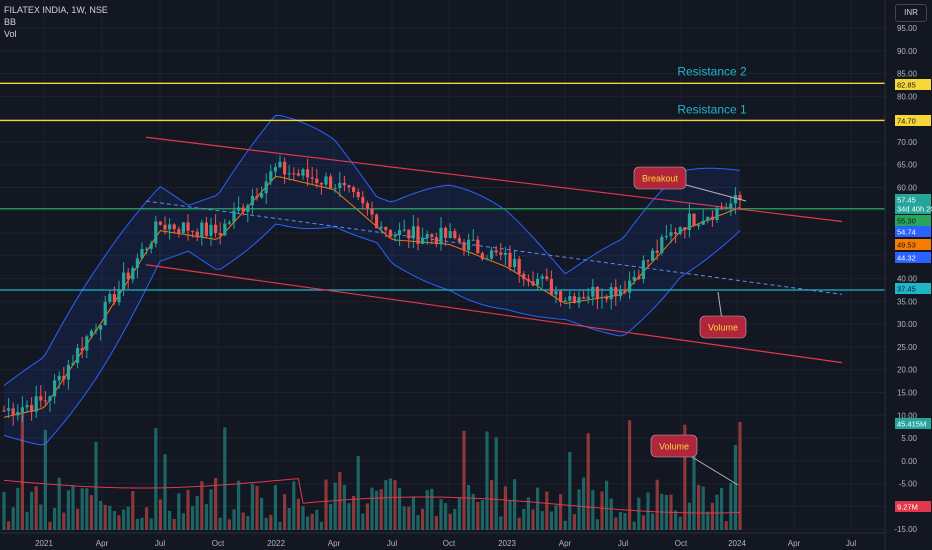 The width and height of the screenshot is (932, 550). I want to click on callouts: Breakout Volume Volume, so click(690, 326).